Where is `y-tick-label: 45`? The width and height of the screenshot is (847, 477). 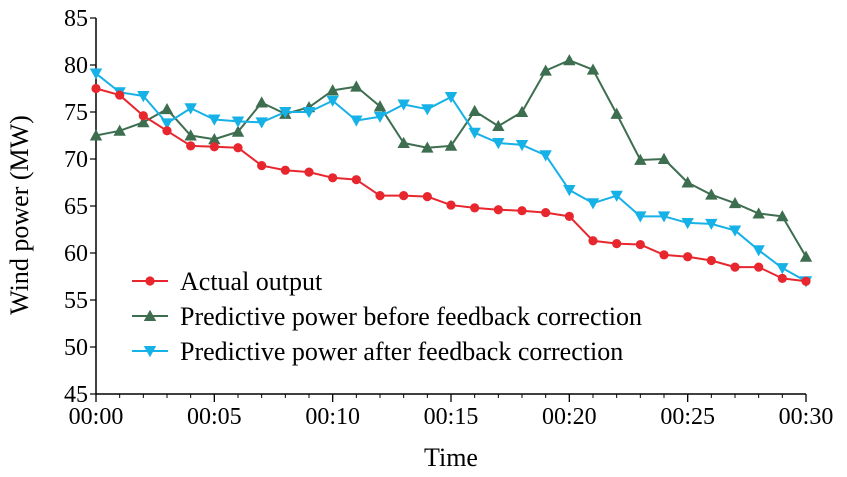
y-tick-label: 45 is located at coordinates (76, 395).